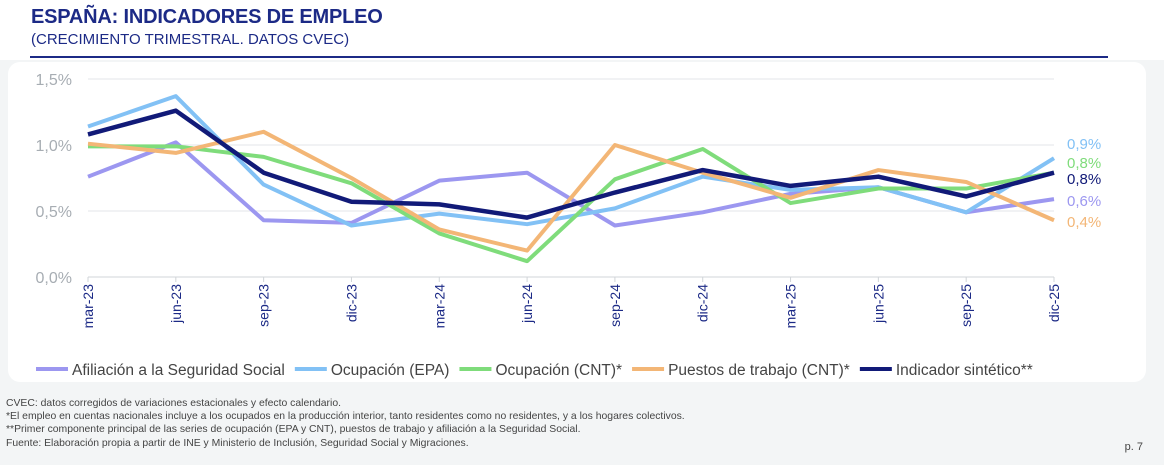  I want to click on y-tick-label: 1,0%, so click(54, 146).